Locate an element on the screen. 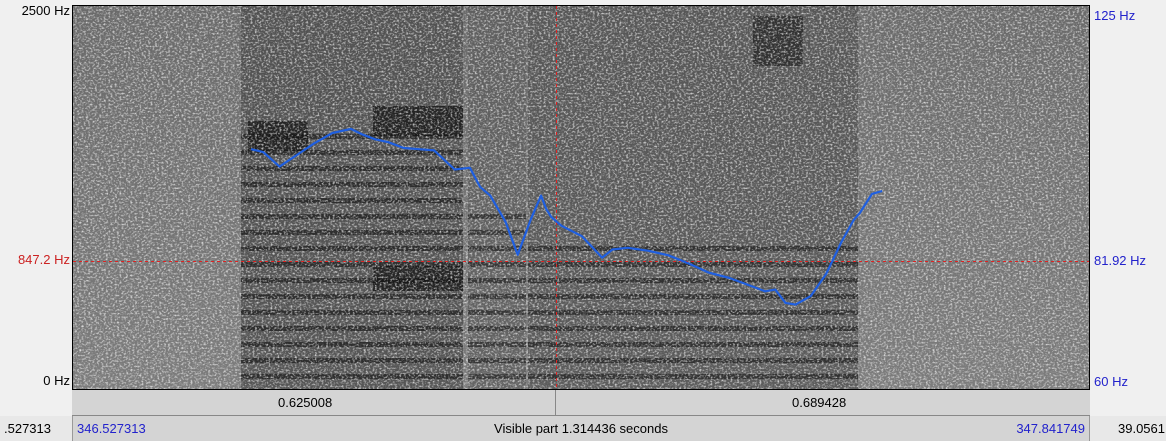 Image resolution: width=1166 pixels, height=441 pixels. status-far-left: .527313 is located at coordinates (27, 428).